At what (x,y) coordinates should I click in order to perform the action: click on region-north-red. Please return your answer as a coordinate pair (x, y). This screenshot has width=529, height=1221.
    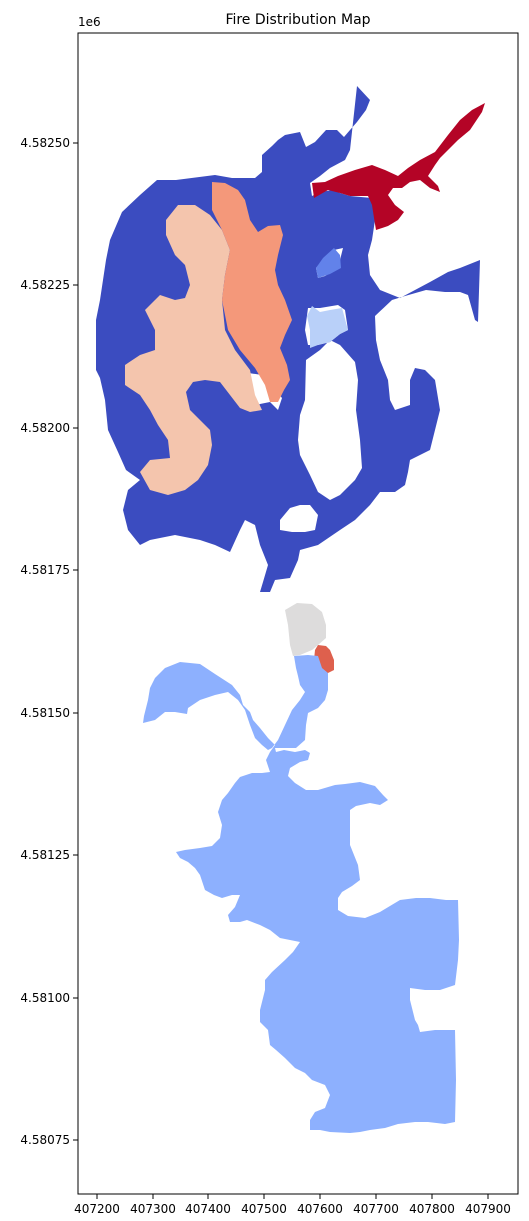
    Looking at the image, I should click on (398, 166).